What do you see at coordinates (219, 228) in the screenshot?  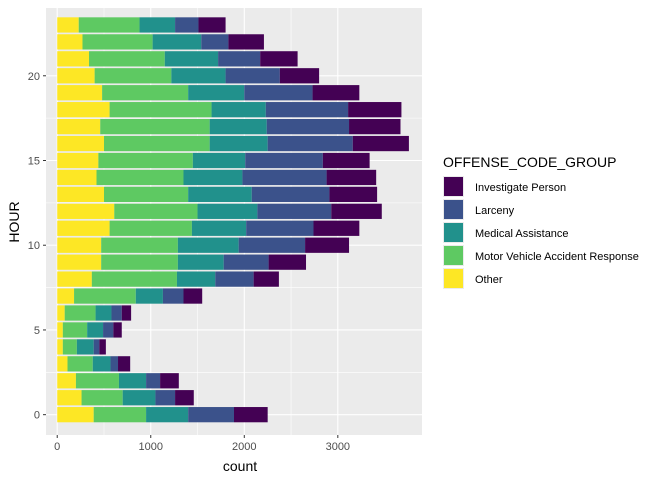 I see `bar-hour-11-medical-assistance` at bounding box center [219, 228].